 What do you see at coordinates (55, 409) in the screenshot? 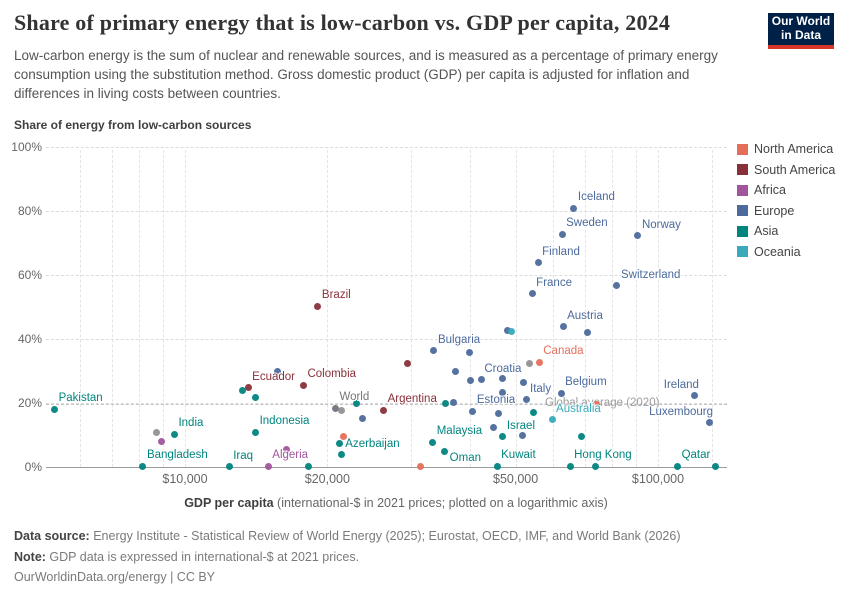
I see `data-point-pakistan` at bounding box center [55, 409].